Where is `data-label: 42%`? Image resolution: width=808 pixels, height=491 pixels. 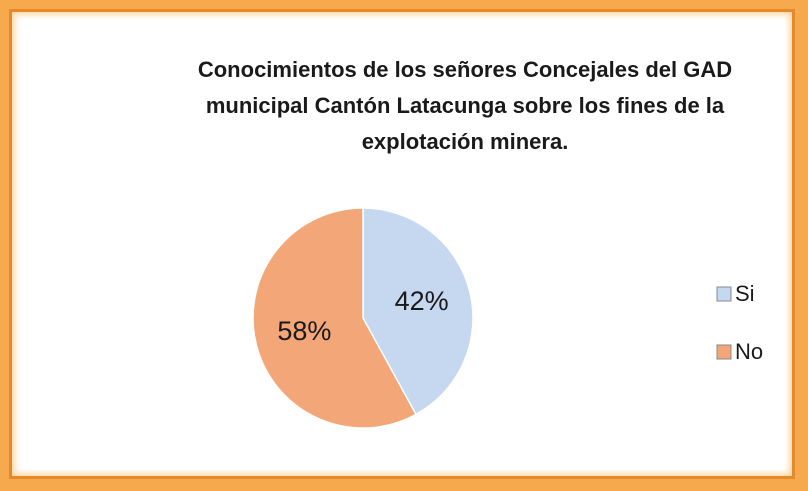 data-label: 42% is located at coordinates (422, 301).